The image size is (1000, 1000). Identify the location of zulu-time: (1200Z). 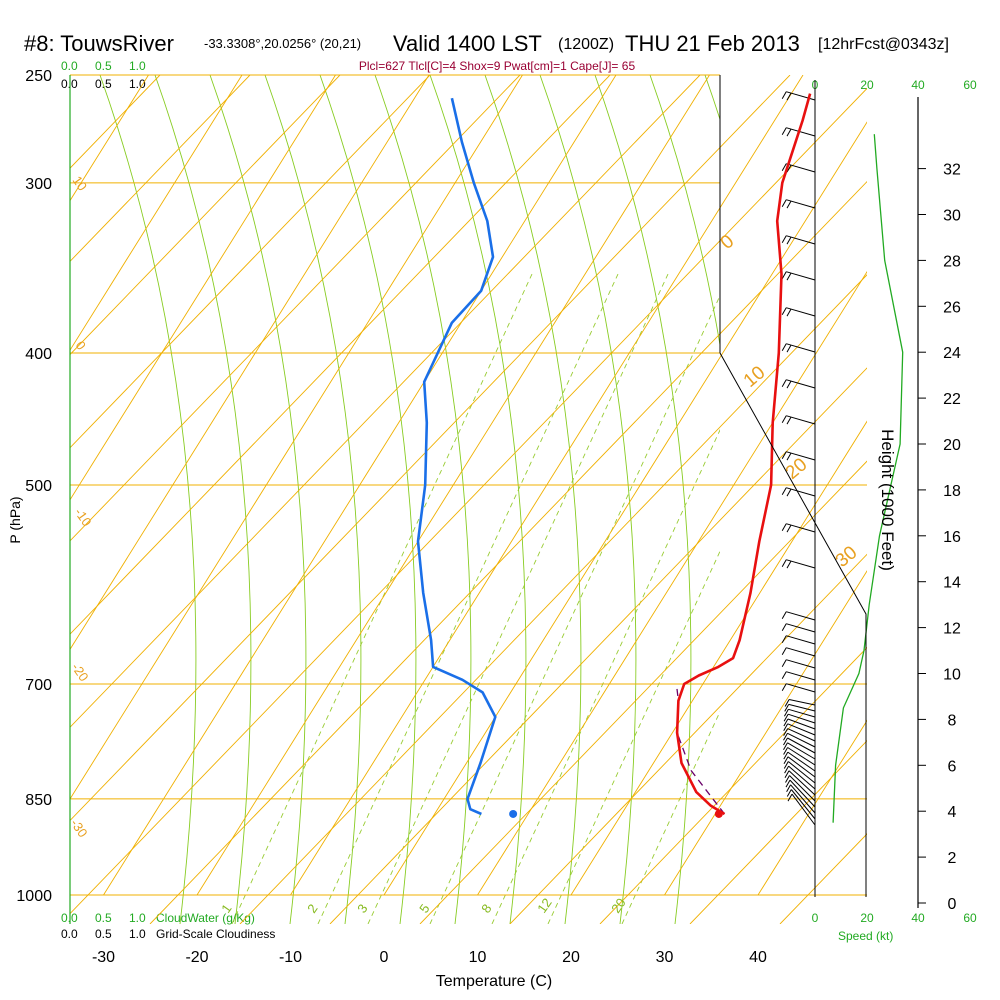
(586, 44).